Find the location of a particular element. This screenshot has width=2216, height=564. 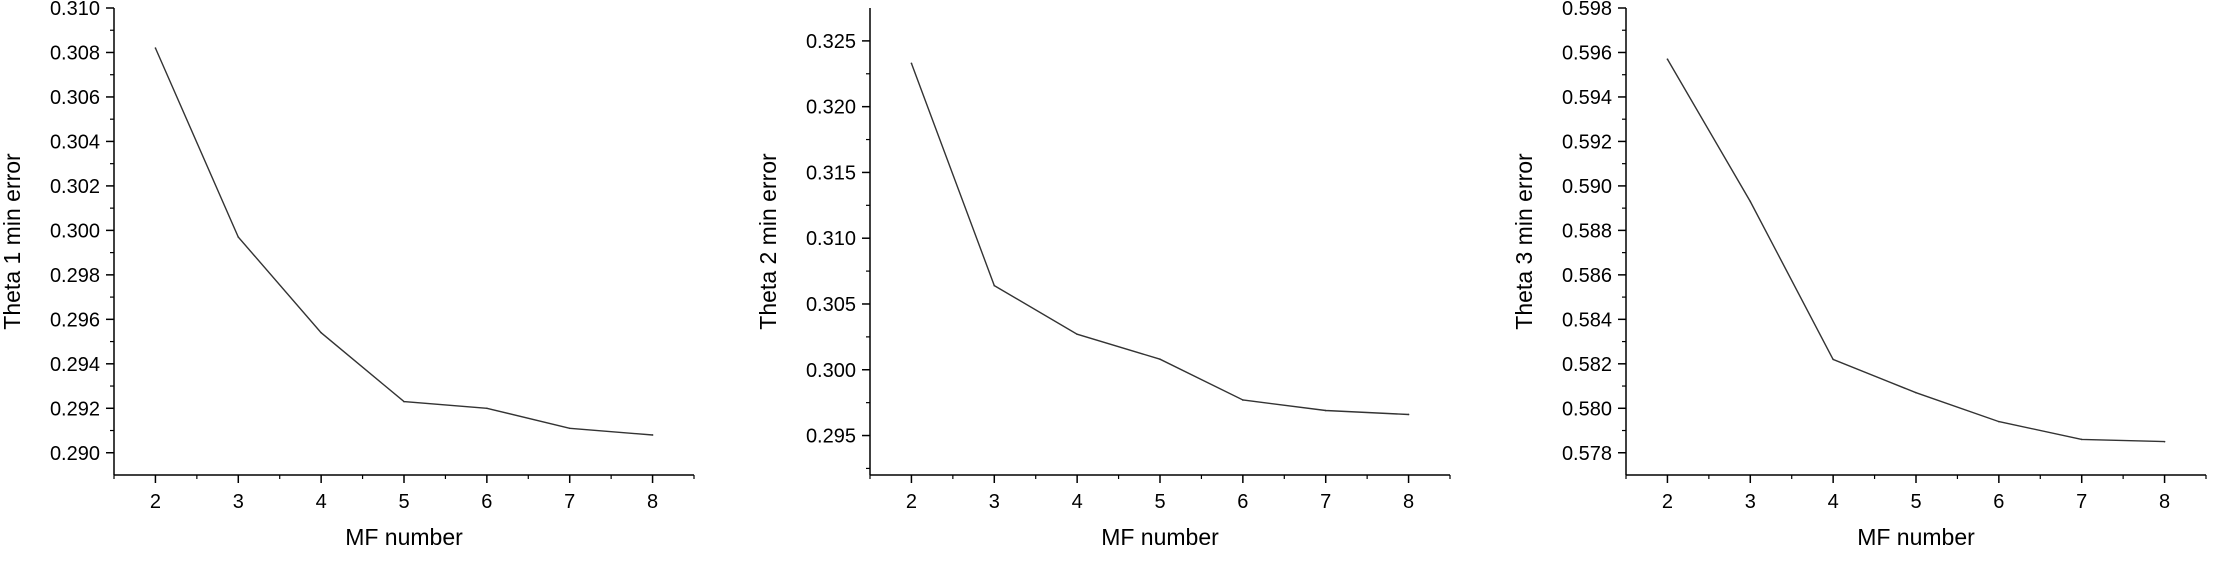

y-tick-label: 0.295 is located at coordinates (831, 437).